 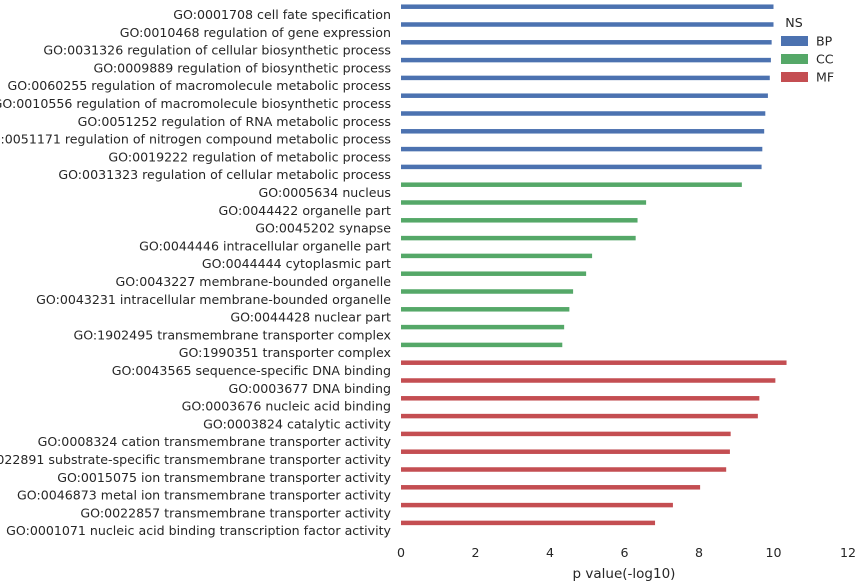 What do you see at coordinates (251, 370) in the screenshot?
I see `category-label: GO:0043565 sequence-specific DNA binding` at bounding box center [251, 370].